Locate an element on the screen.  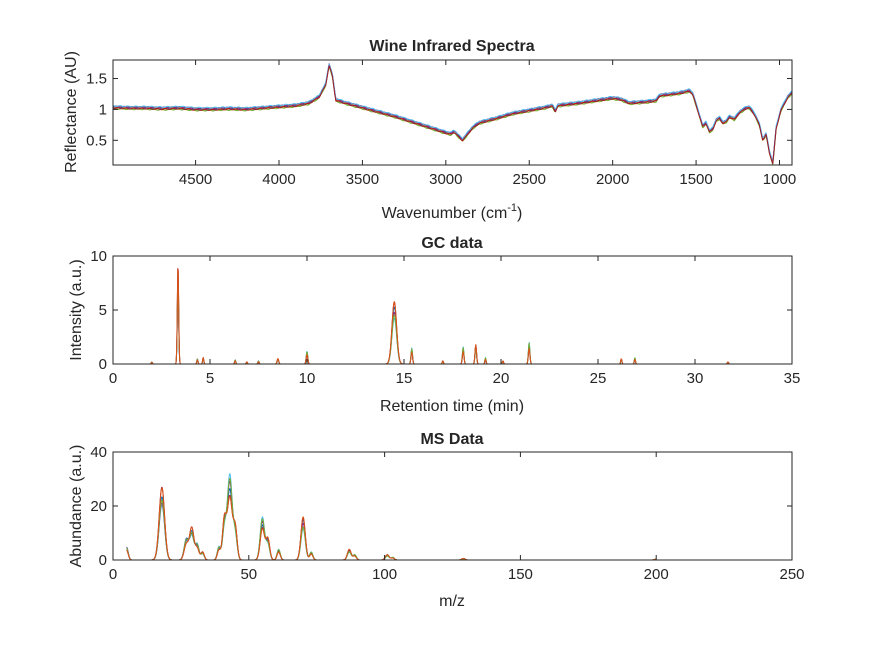
gc-series-group is located at coordinates (443, 316).